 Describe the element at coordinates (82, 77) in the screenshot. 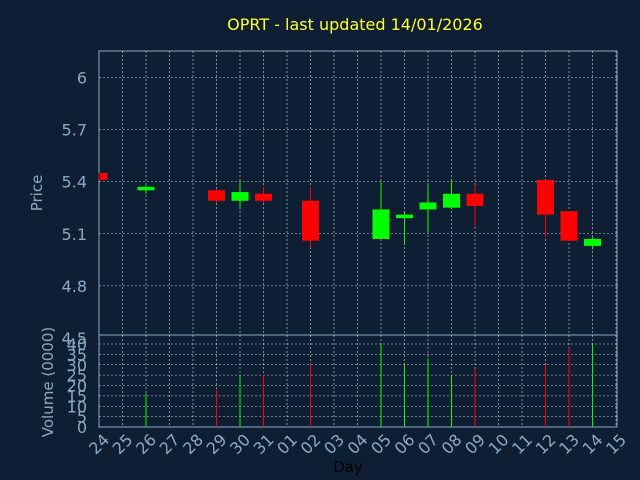

I see `price-tick-label: 6` at that location.